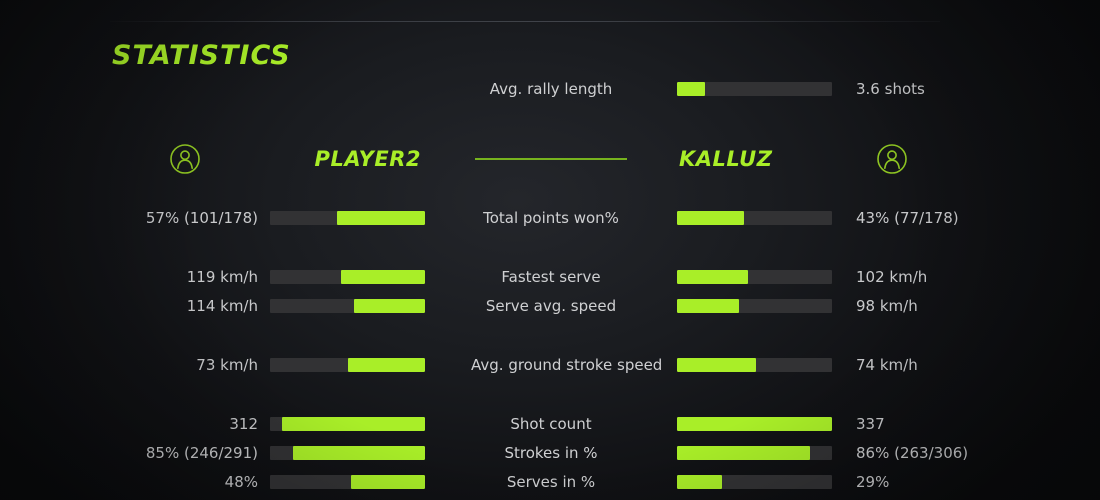 This screenshot has width=1100, height=500. What do you see at coordinates (887, 365) in the screenshot?
I see `stat-value-right: 74 km/h` at bounding box center [887, 365].